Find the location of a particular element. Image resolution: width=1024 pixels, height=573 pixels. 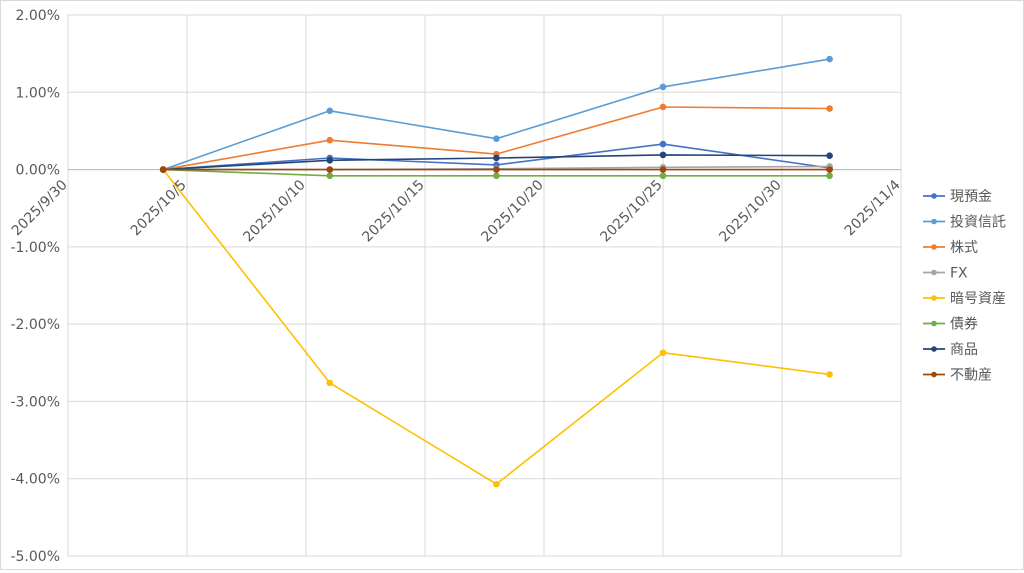

legend-entry: 債券 is located at coordinates (950, 325).